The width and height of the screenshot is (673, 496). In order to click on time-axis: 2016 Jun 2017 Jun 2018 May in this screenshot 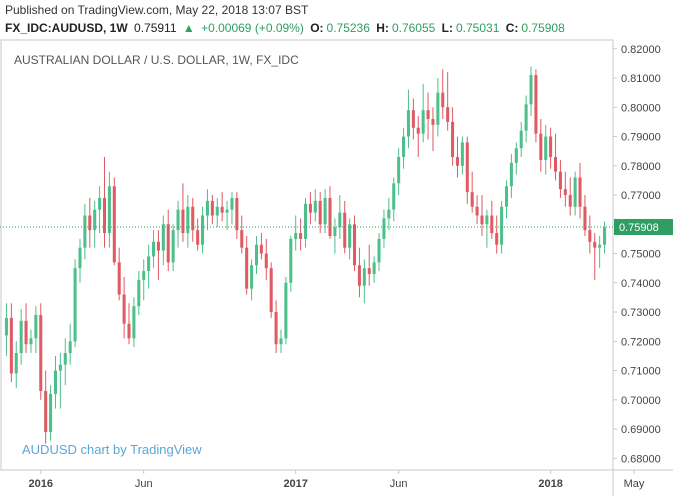, I will do `click(337, 480)`.